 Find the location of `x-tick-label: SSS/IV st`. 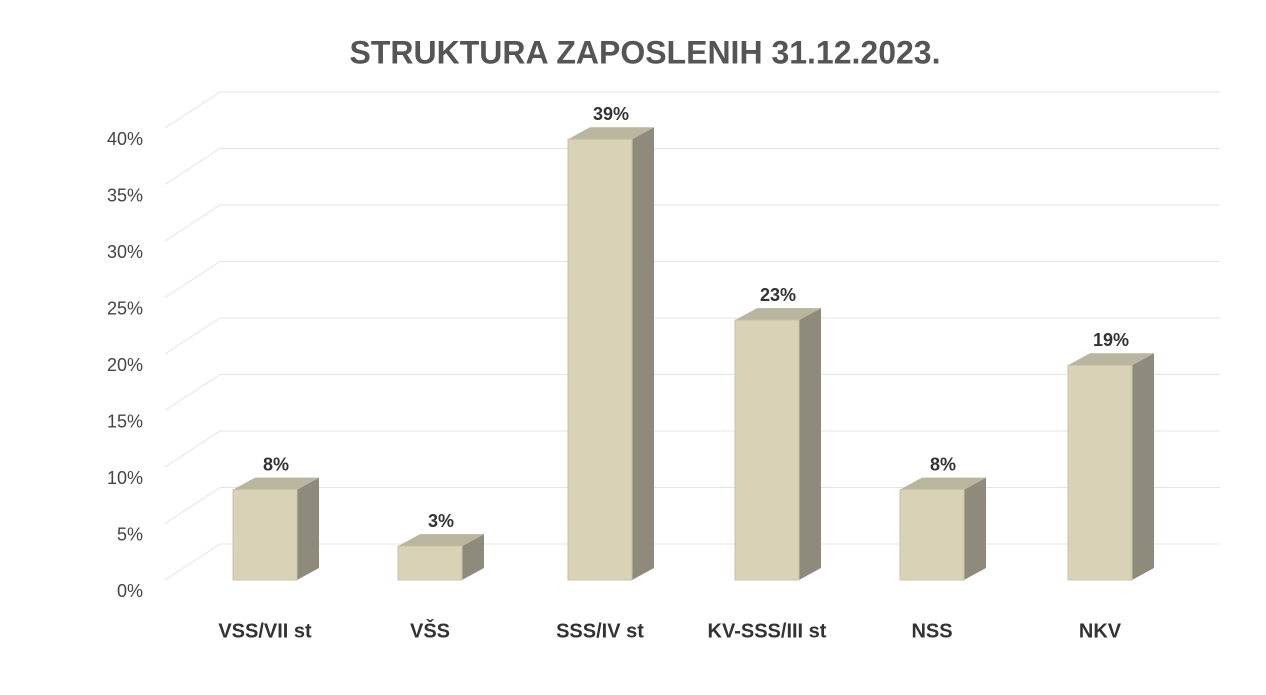

x-tick-label: SSS/IV st is located at coordinates (600, 631).